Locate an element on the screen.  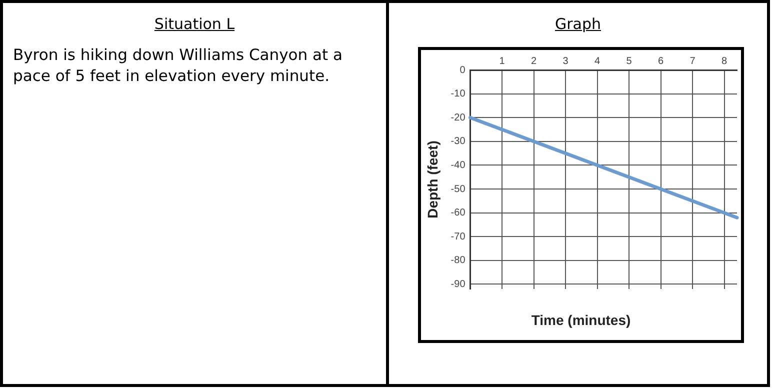
y-tick-label: -10 is located at coordinates (458, 94).